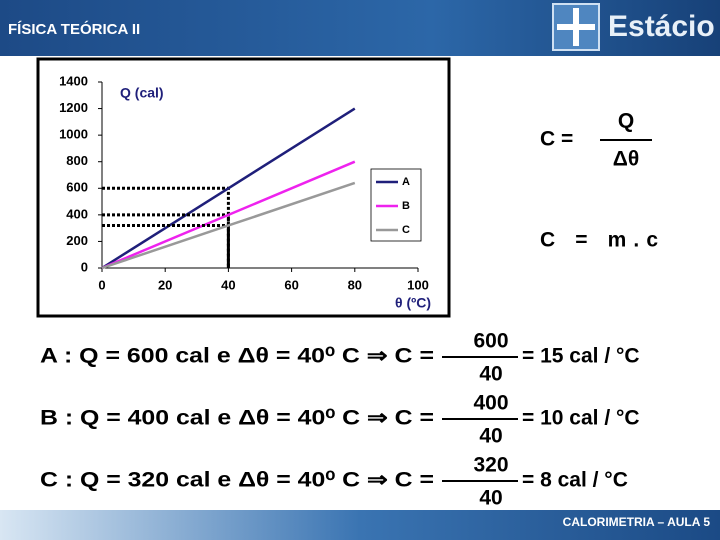 The image size is (720, 540). Describe the element at coordinates (576, 27) in the screenshot. I see `logo-icon` at that location.